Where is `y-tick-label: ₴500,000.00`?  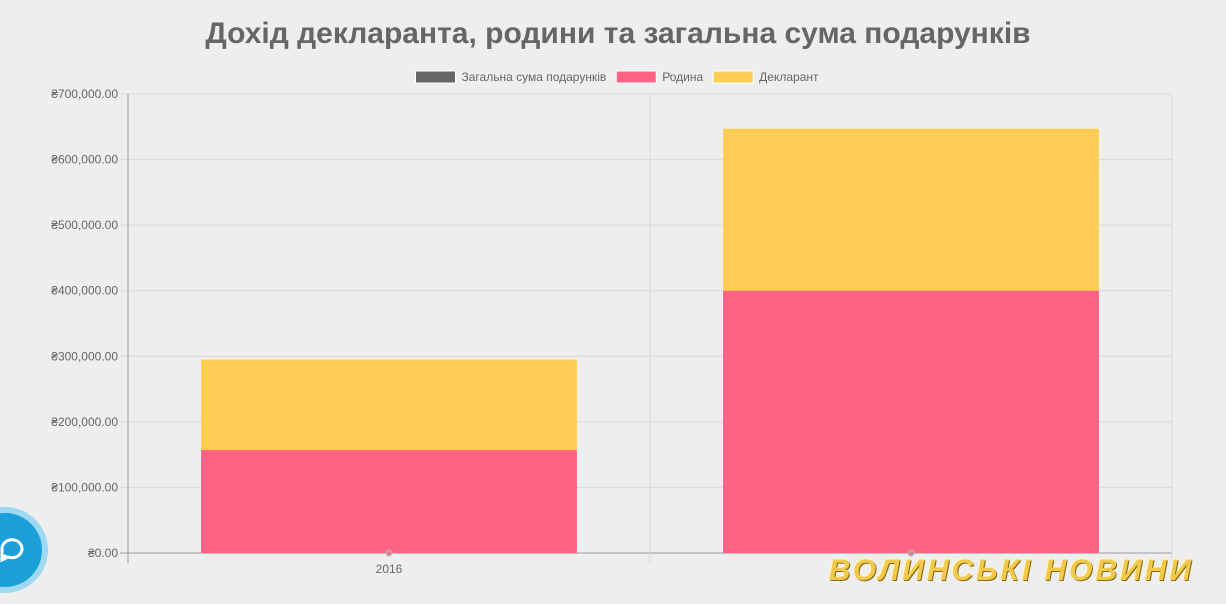 y-tick-label: ₴500,000.00 is located at coordinates (84, 225).